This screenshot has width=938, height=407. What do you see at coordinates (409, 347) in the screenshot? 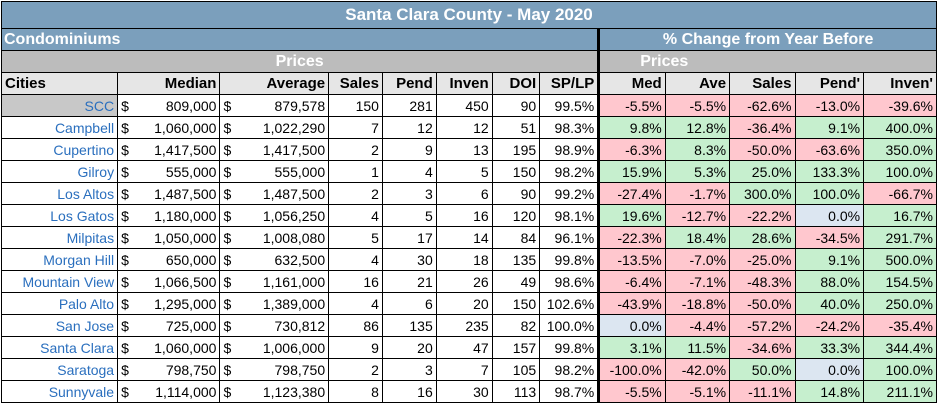
I see `cell-pend: 20` at bounding box center [409, 347].